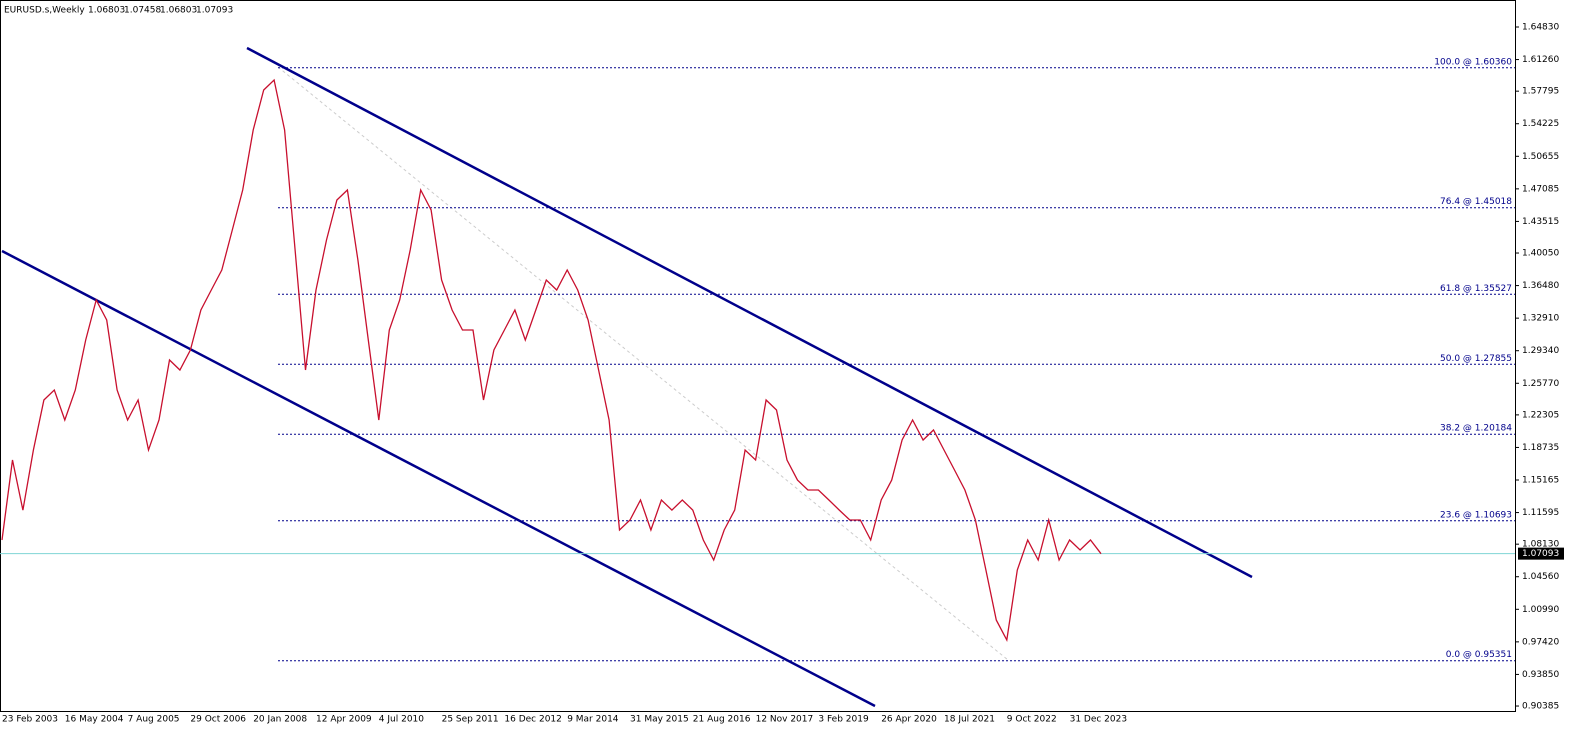 This screenshot has height=747, width=1596. Describe the element at coordinates (1540, 577) in the screenshot. I see `y-tick-label: 1.04560` at that location.